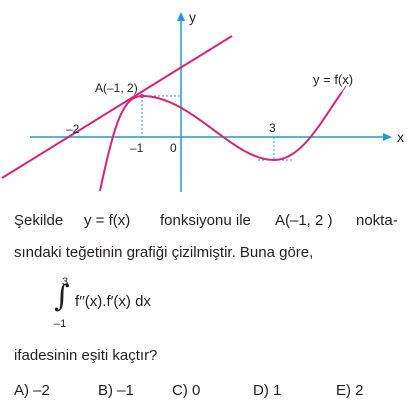 The width and height of the screenshot is (420, 417). What do you see at coordinates (192, 17) in the screenshot?
I see `y-axis-label: y` at bounding box center [192, 17].